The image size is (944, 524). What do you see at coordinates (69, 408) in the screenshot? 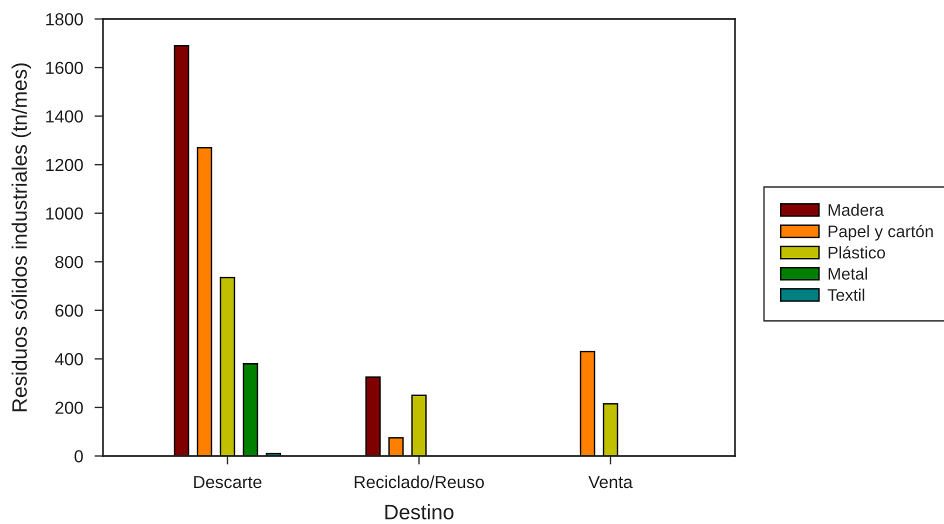
I see `y-tick-label: 200` at bounding box center [69, 408].